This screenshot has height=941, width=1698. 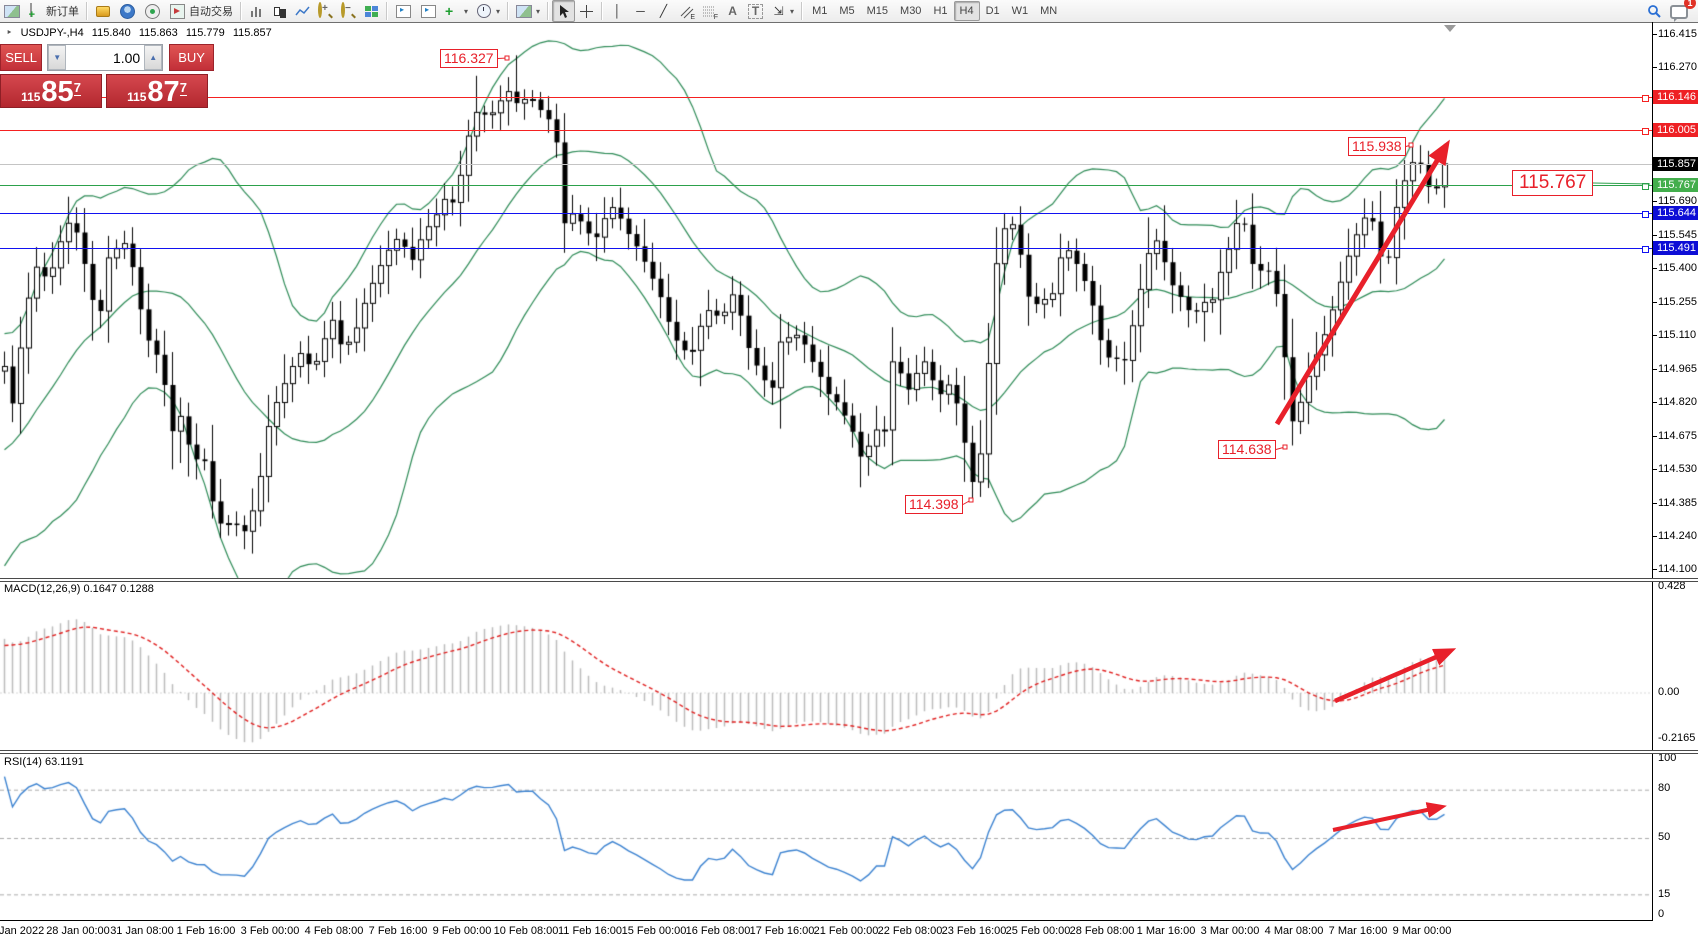 What do you see at coordinates (1672, 586) in the screenshot?
I see `macd-scale-top: 0.428` at bounding box center [1672, 586].